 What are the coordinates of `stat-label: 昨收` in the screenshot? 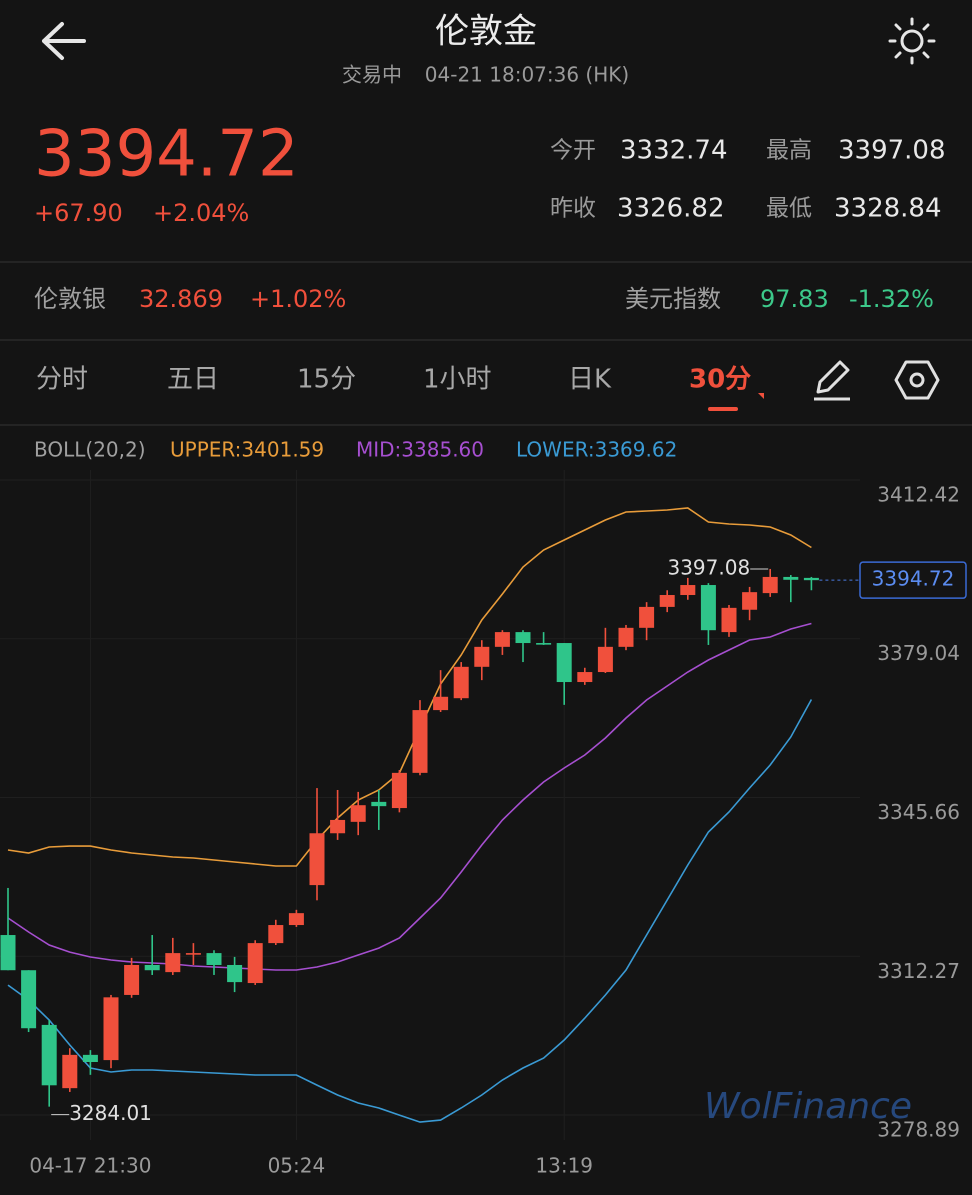 It's located at (573, 209).